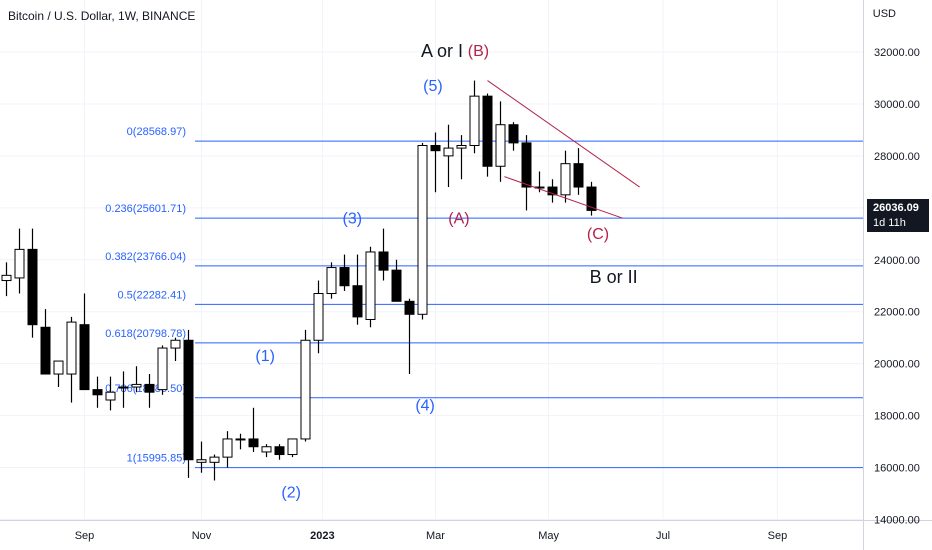 Image resolution: width=932 pixels, height=550 pixels. Describe the element at coordinates (897, 313) in the screenshot. I see `price-axis-label: 22000.00` at that location.